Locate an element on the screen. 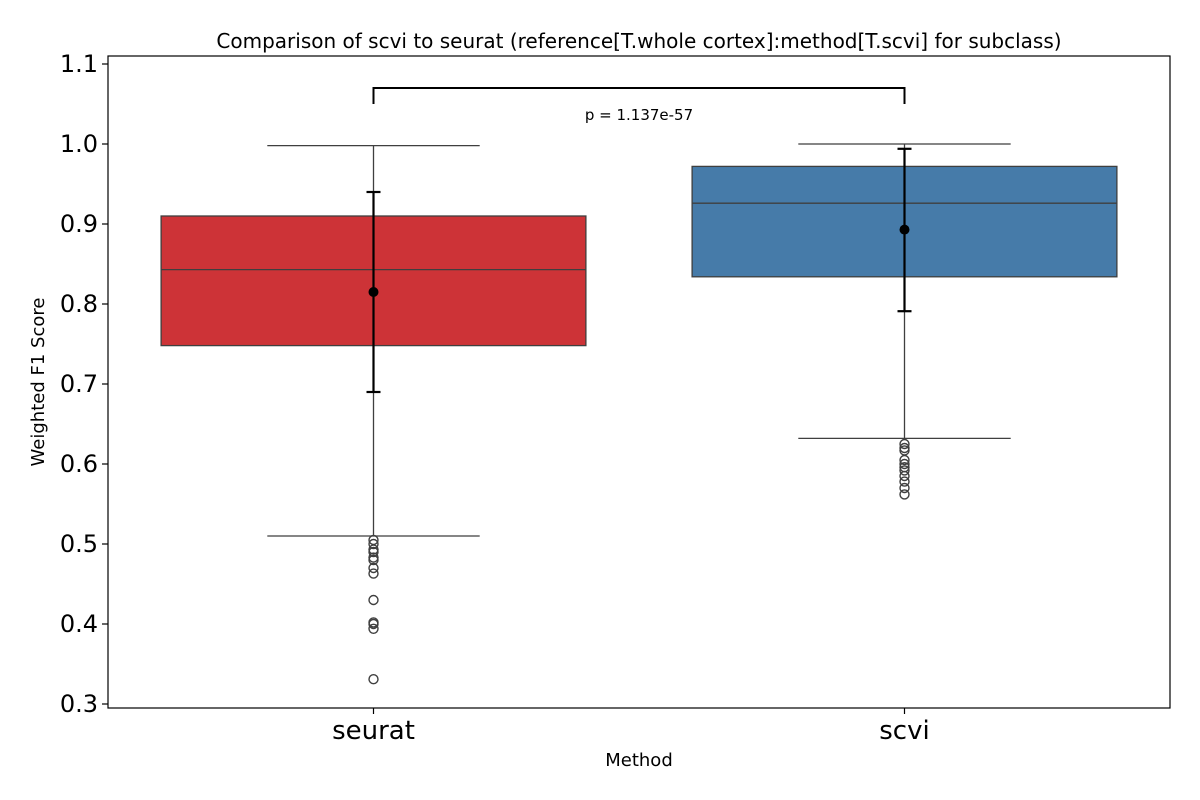 The image size is (1200, 800). y-tick-label: 0.3 is located at coordinates (79, 704).